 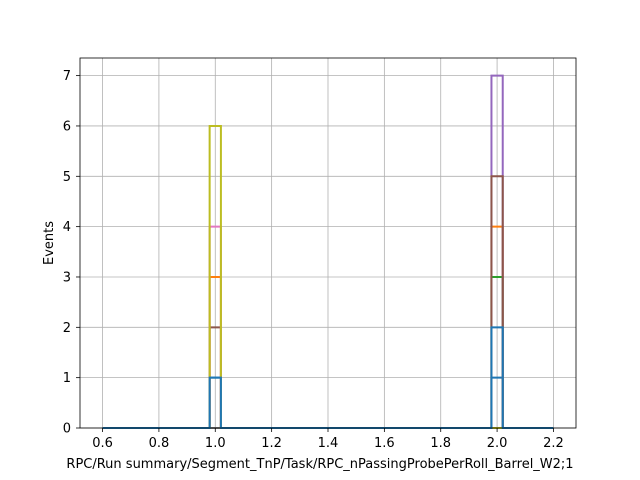 What do you see at coordinates (67, 76) in the screenshot?
I see `y-tick-label: 7` at bounding box center [67, 76].